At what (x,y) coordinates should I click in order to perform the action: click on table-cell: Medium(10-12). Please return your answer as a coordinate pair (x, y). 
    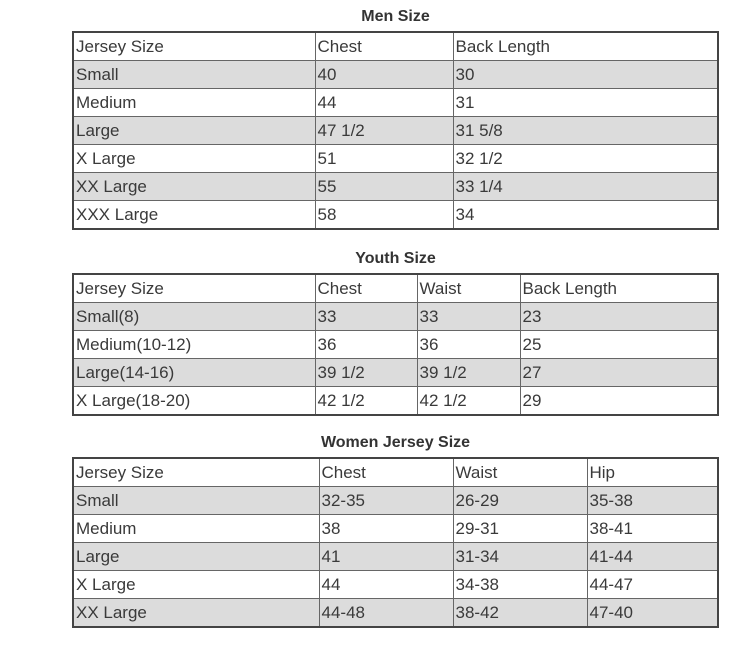
    Looking at the image, I should click on (194, 344).